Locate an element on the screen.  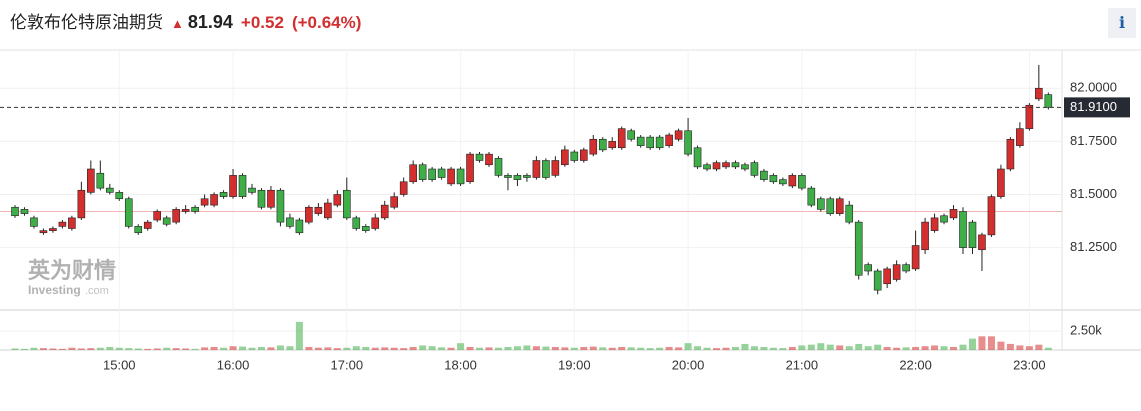
x-tick-label: 20:00 is located at coordinates (688, 364).